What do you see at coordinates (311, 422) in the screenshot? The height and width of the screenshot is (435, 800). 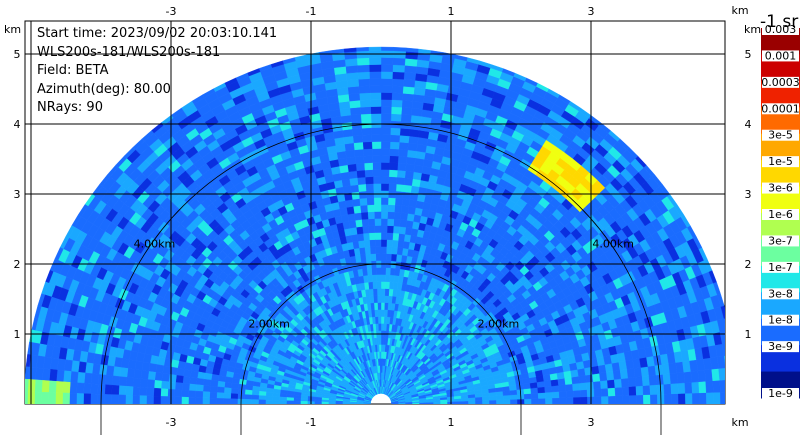 I see `x-tick-label-bottom: -1` at bounding box center [311, 422].